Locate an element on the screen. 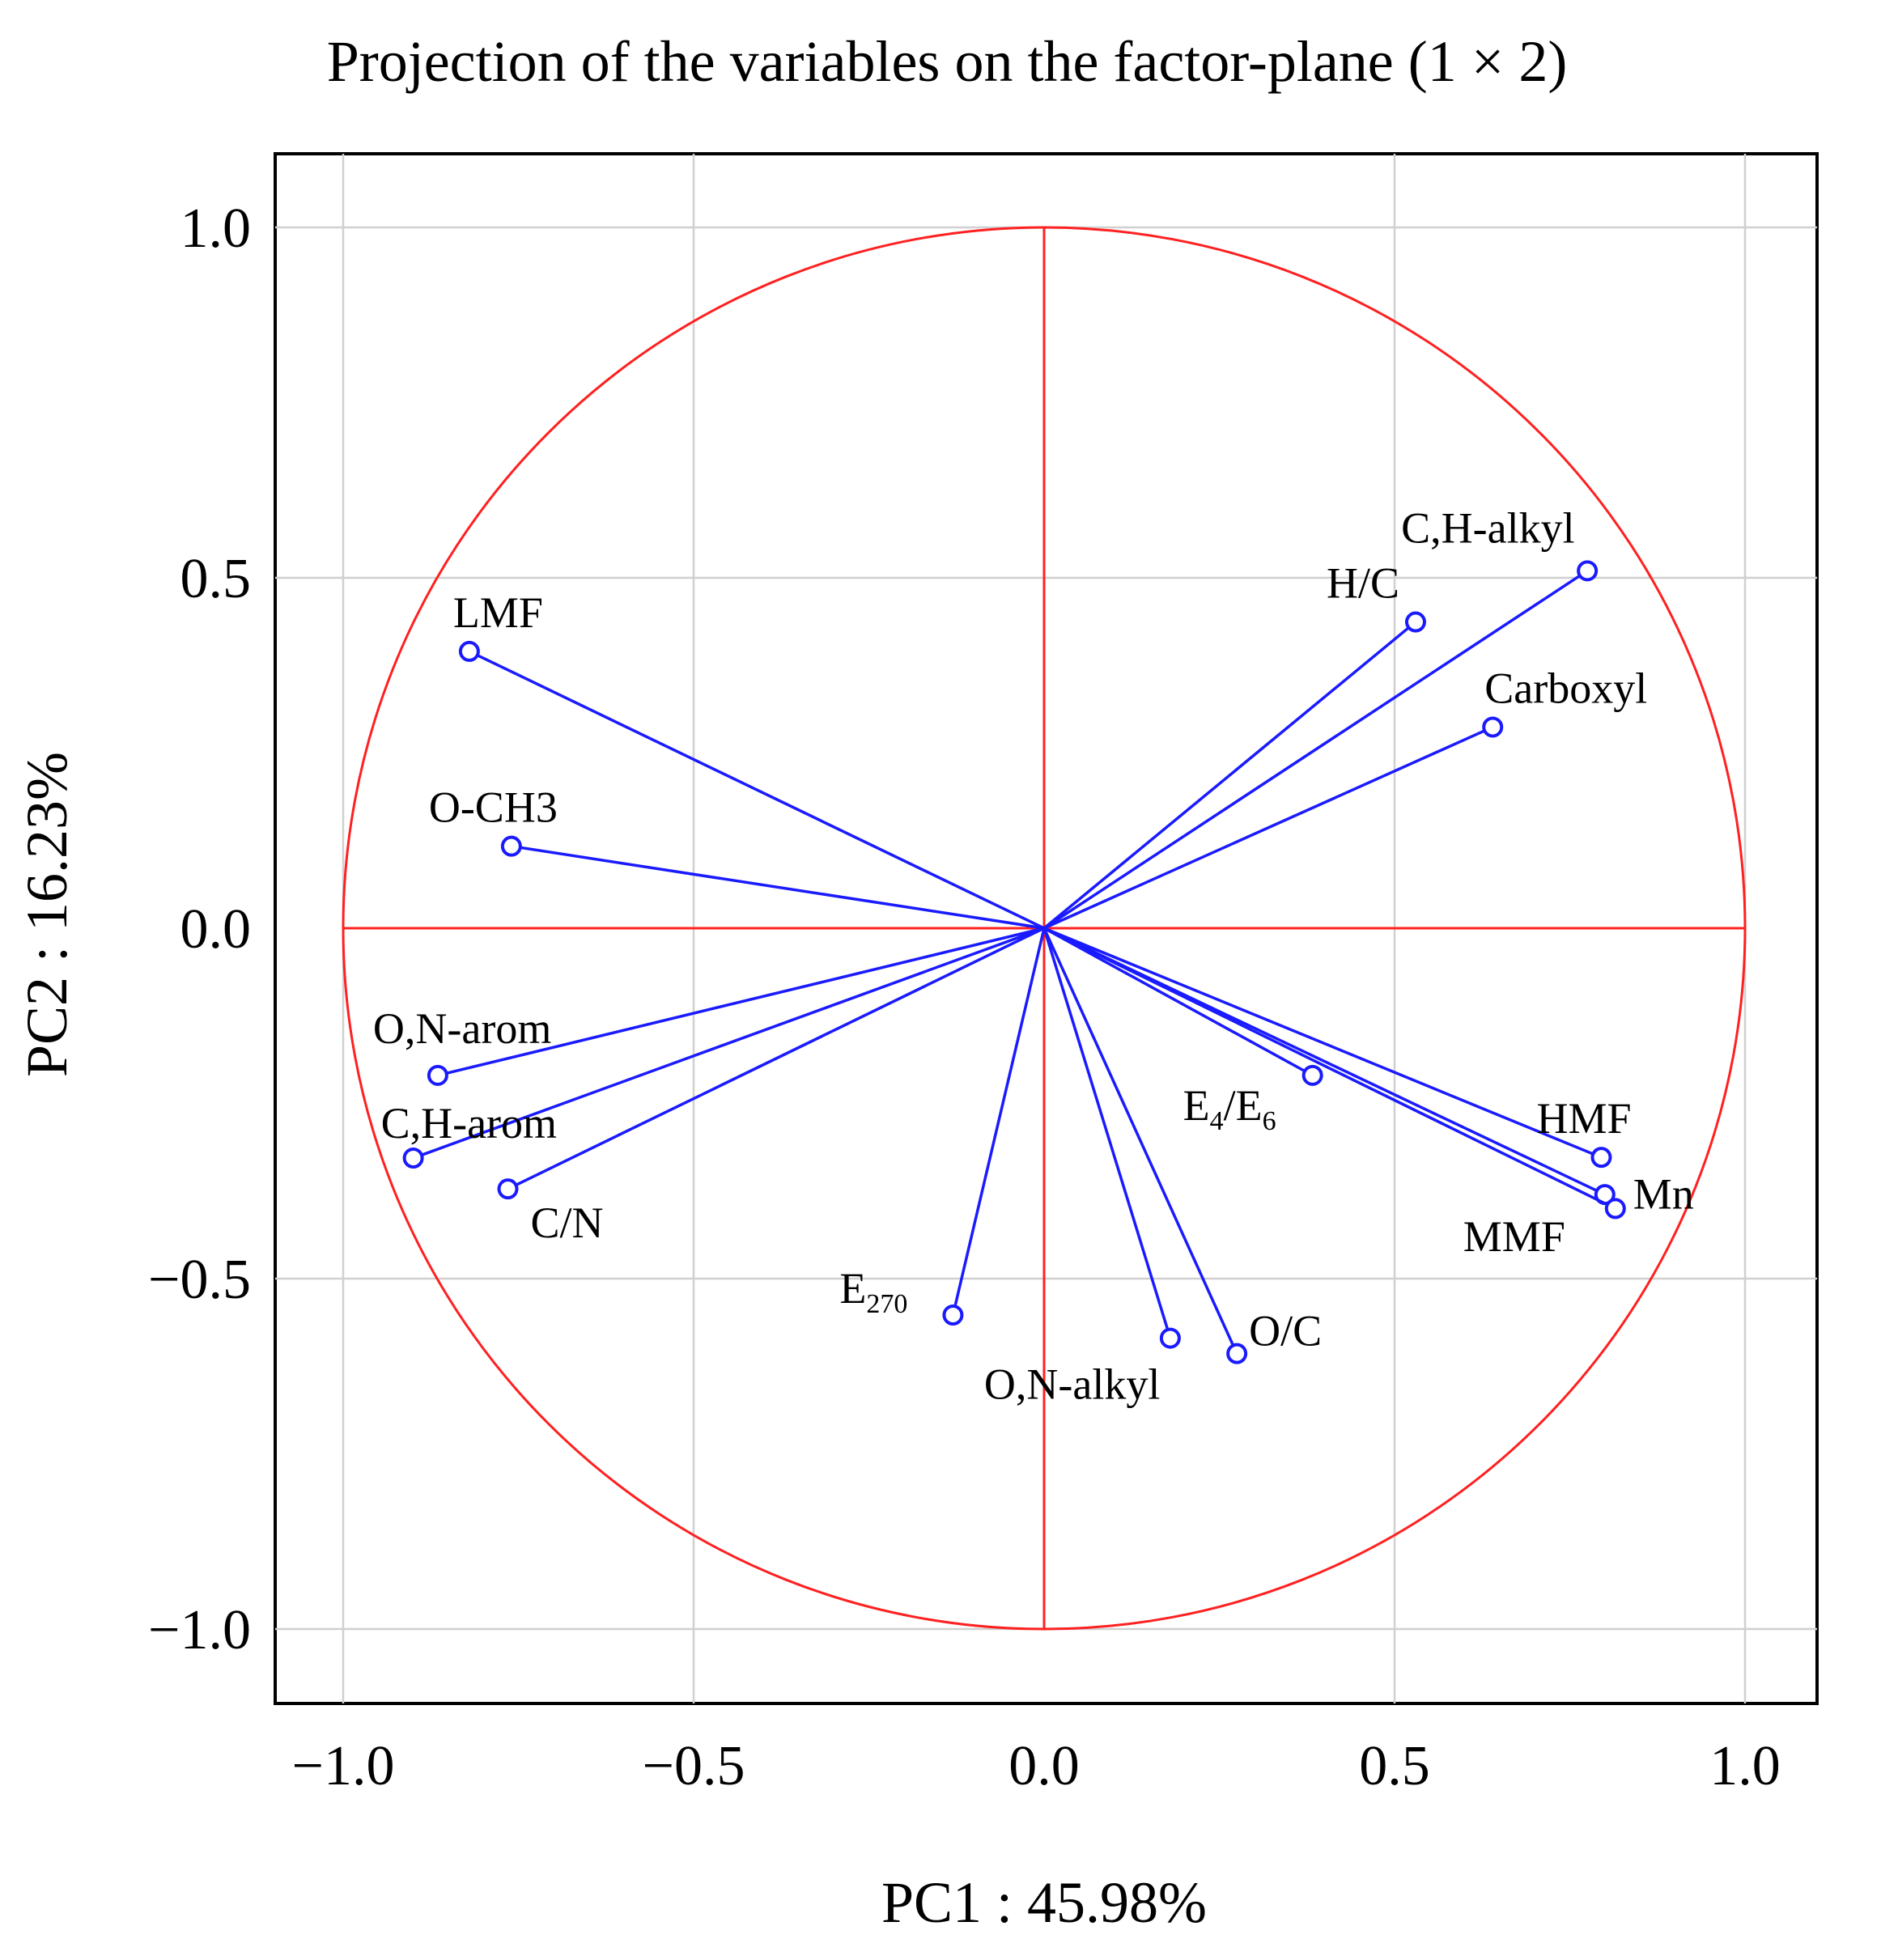 This screenshot has width=1881, height=1960. vector-point-lmf is located at coordinates (469, 651).